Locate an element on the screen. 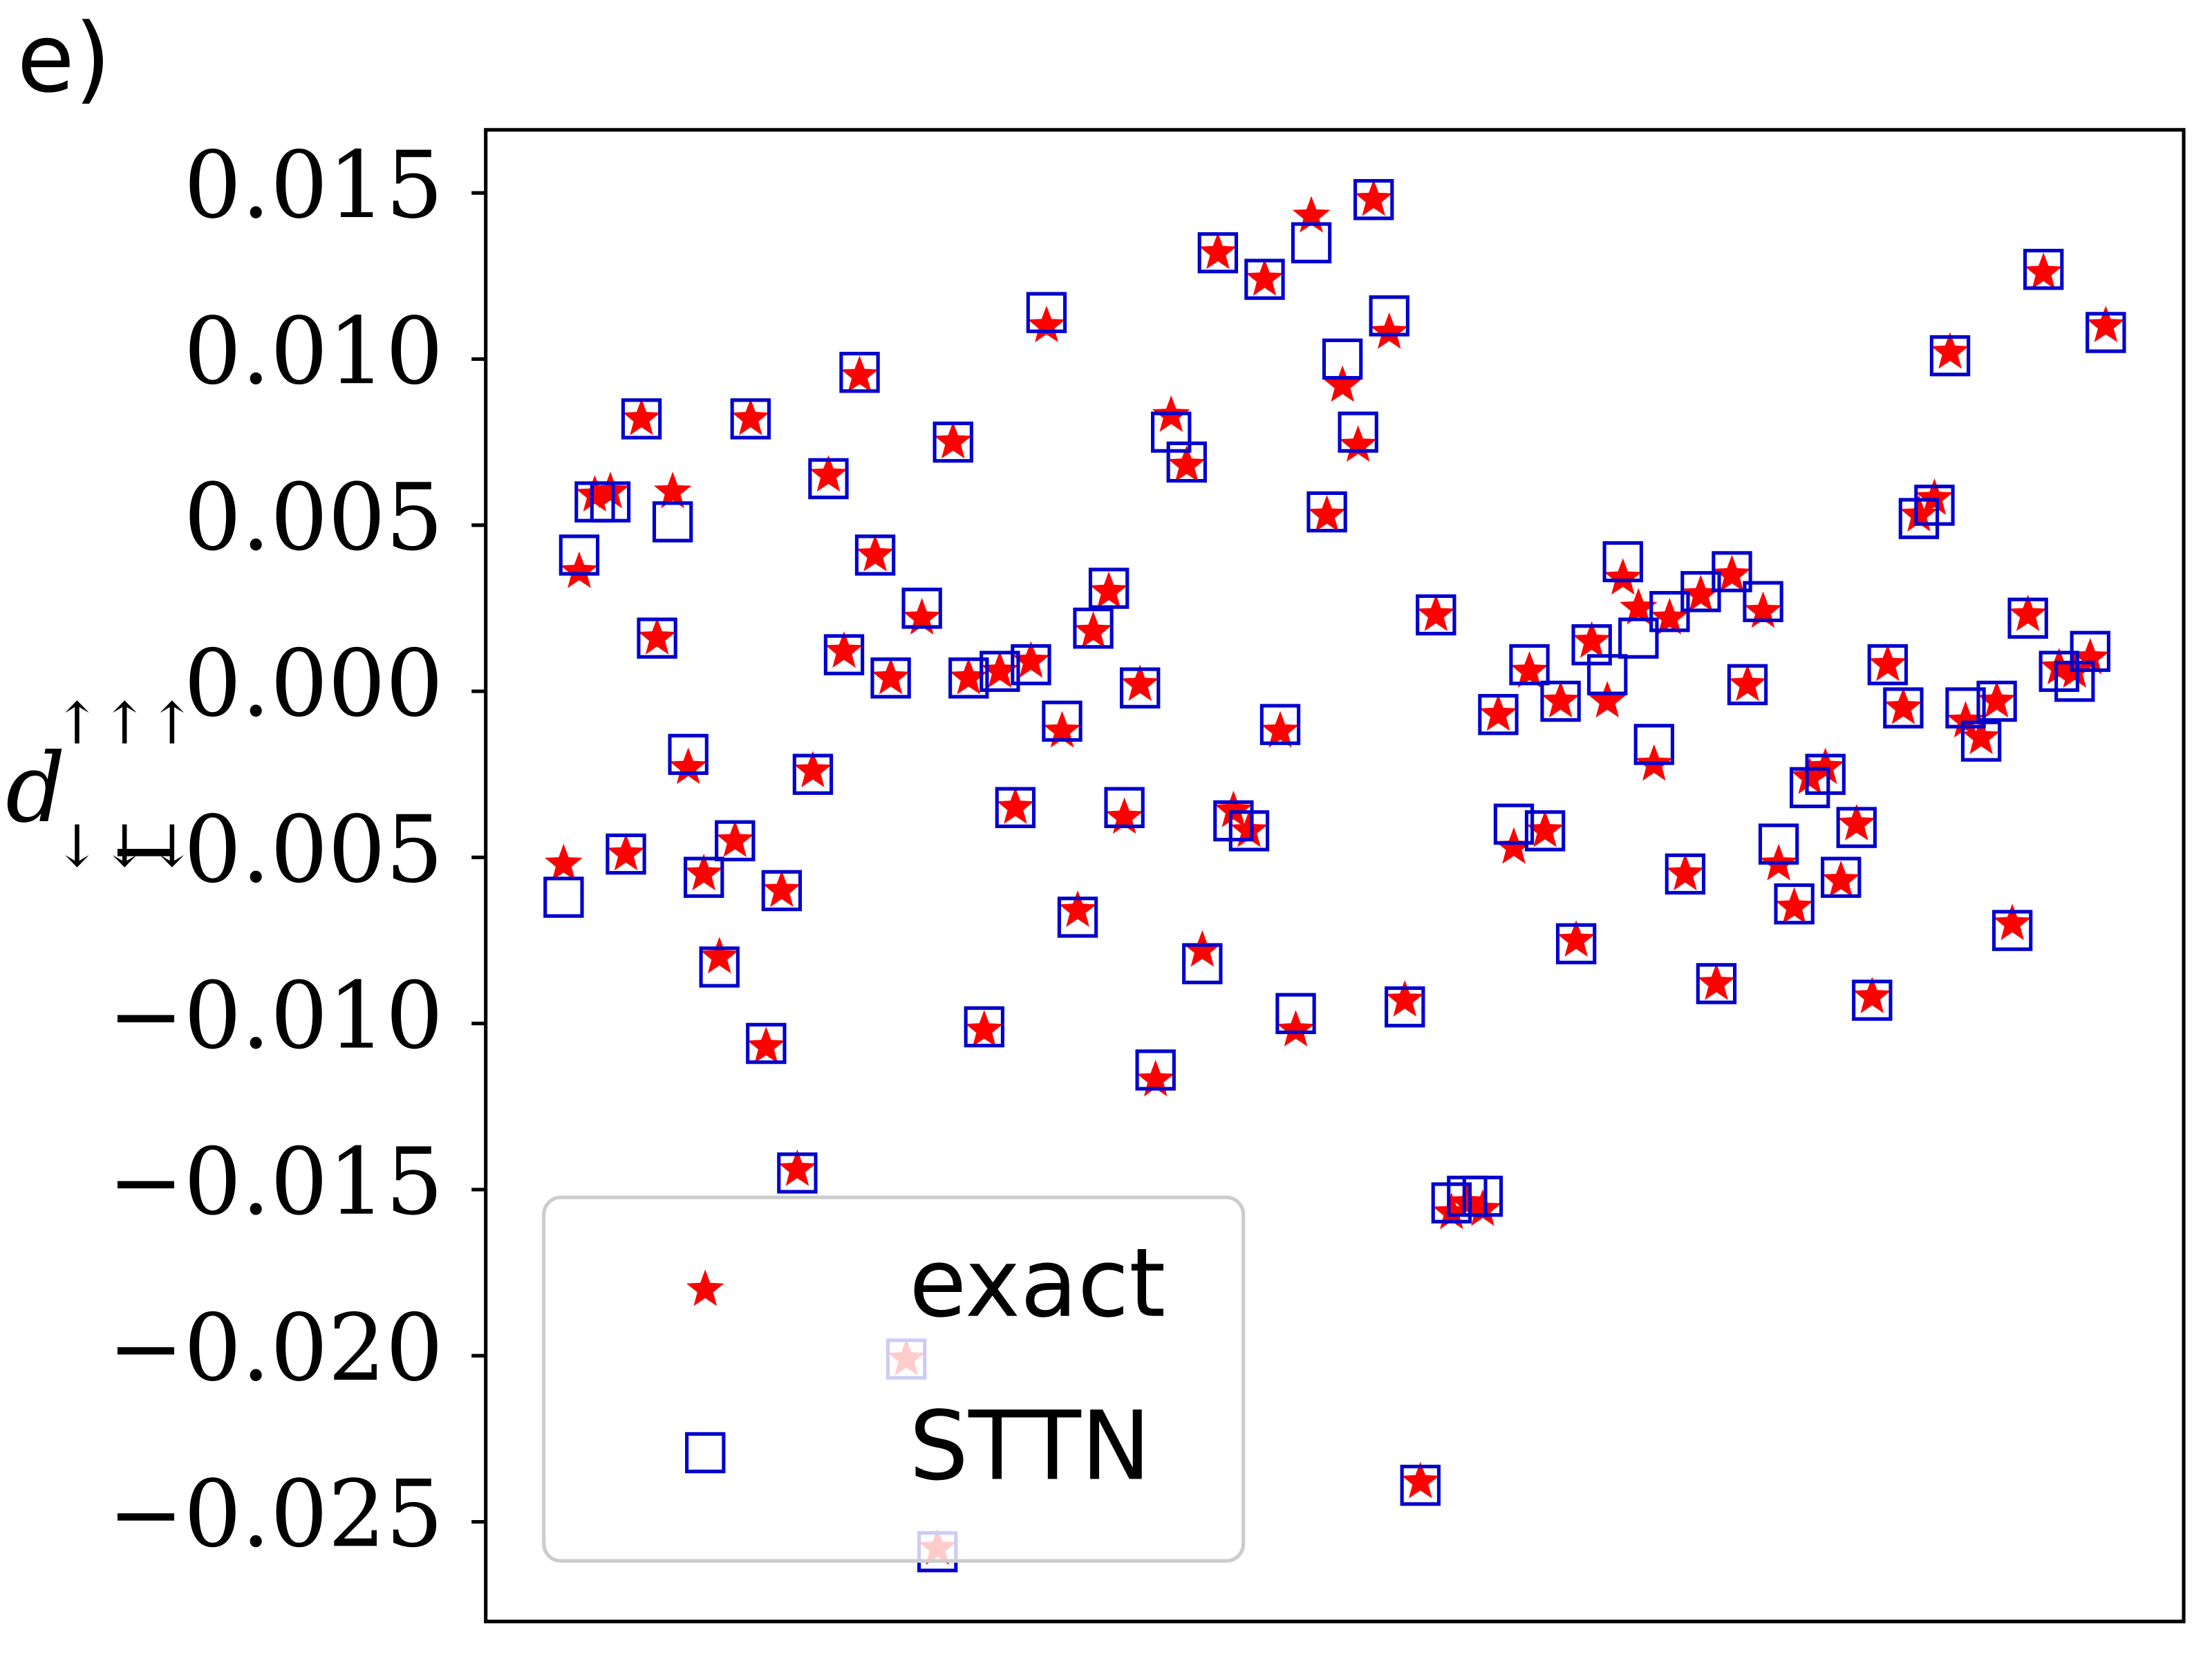 The width and height of the screenshot is (2212, 1659). panel-label: e) is located at coordinates (64, 59).